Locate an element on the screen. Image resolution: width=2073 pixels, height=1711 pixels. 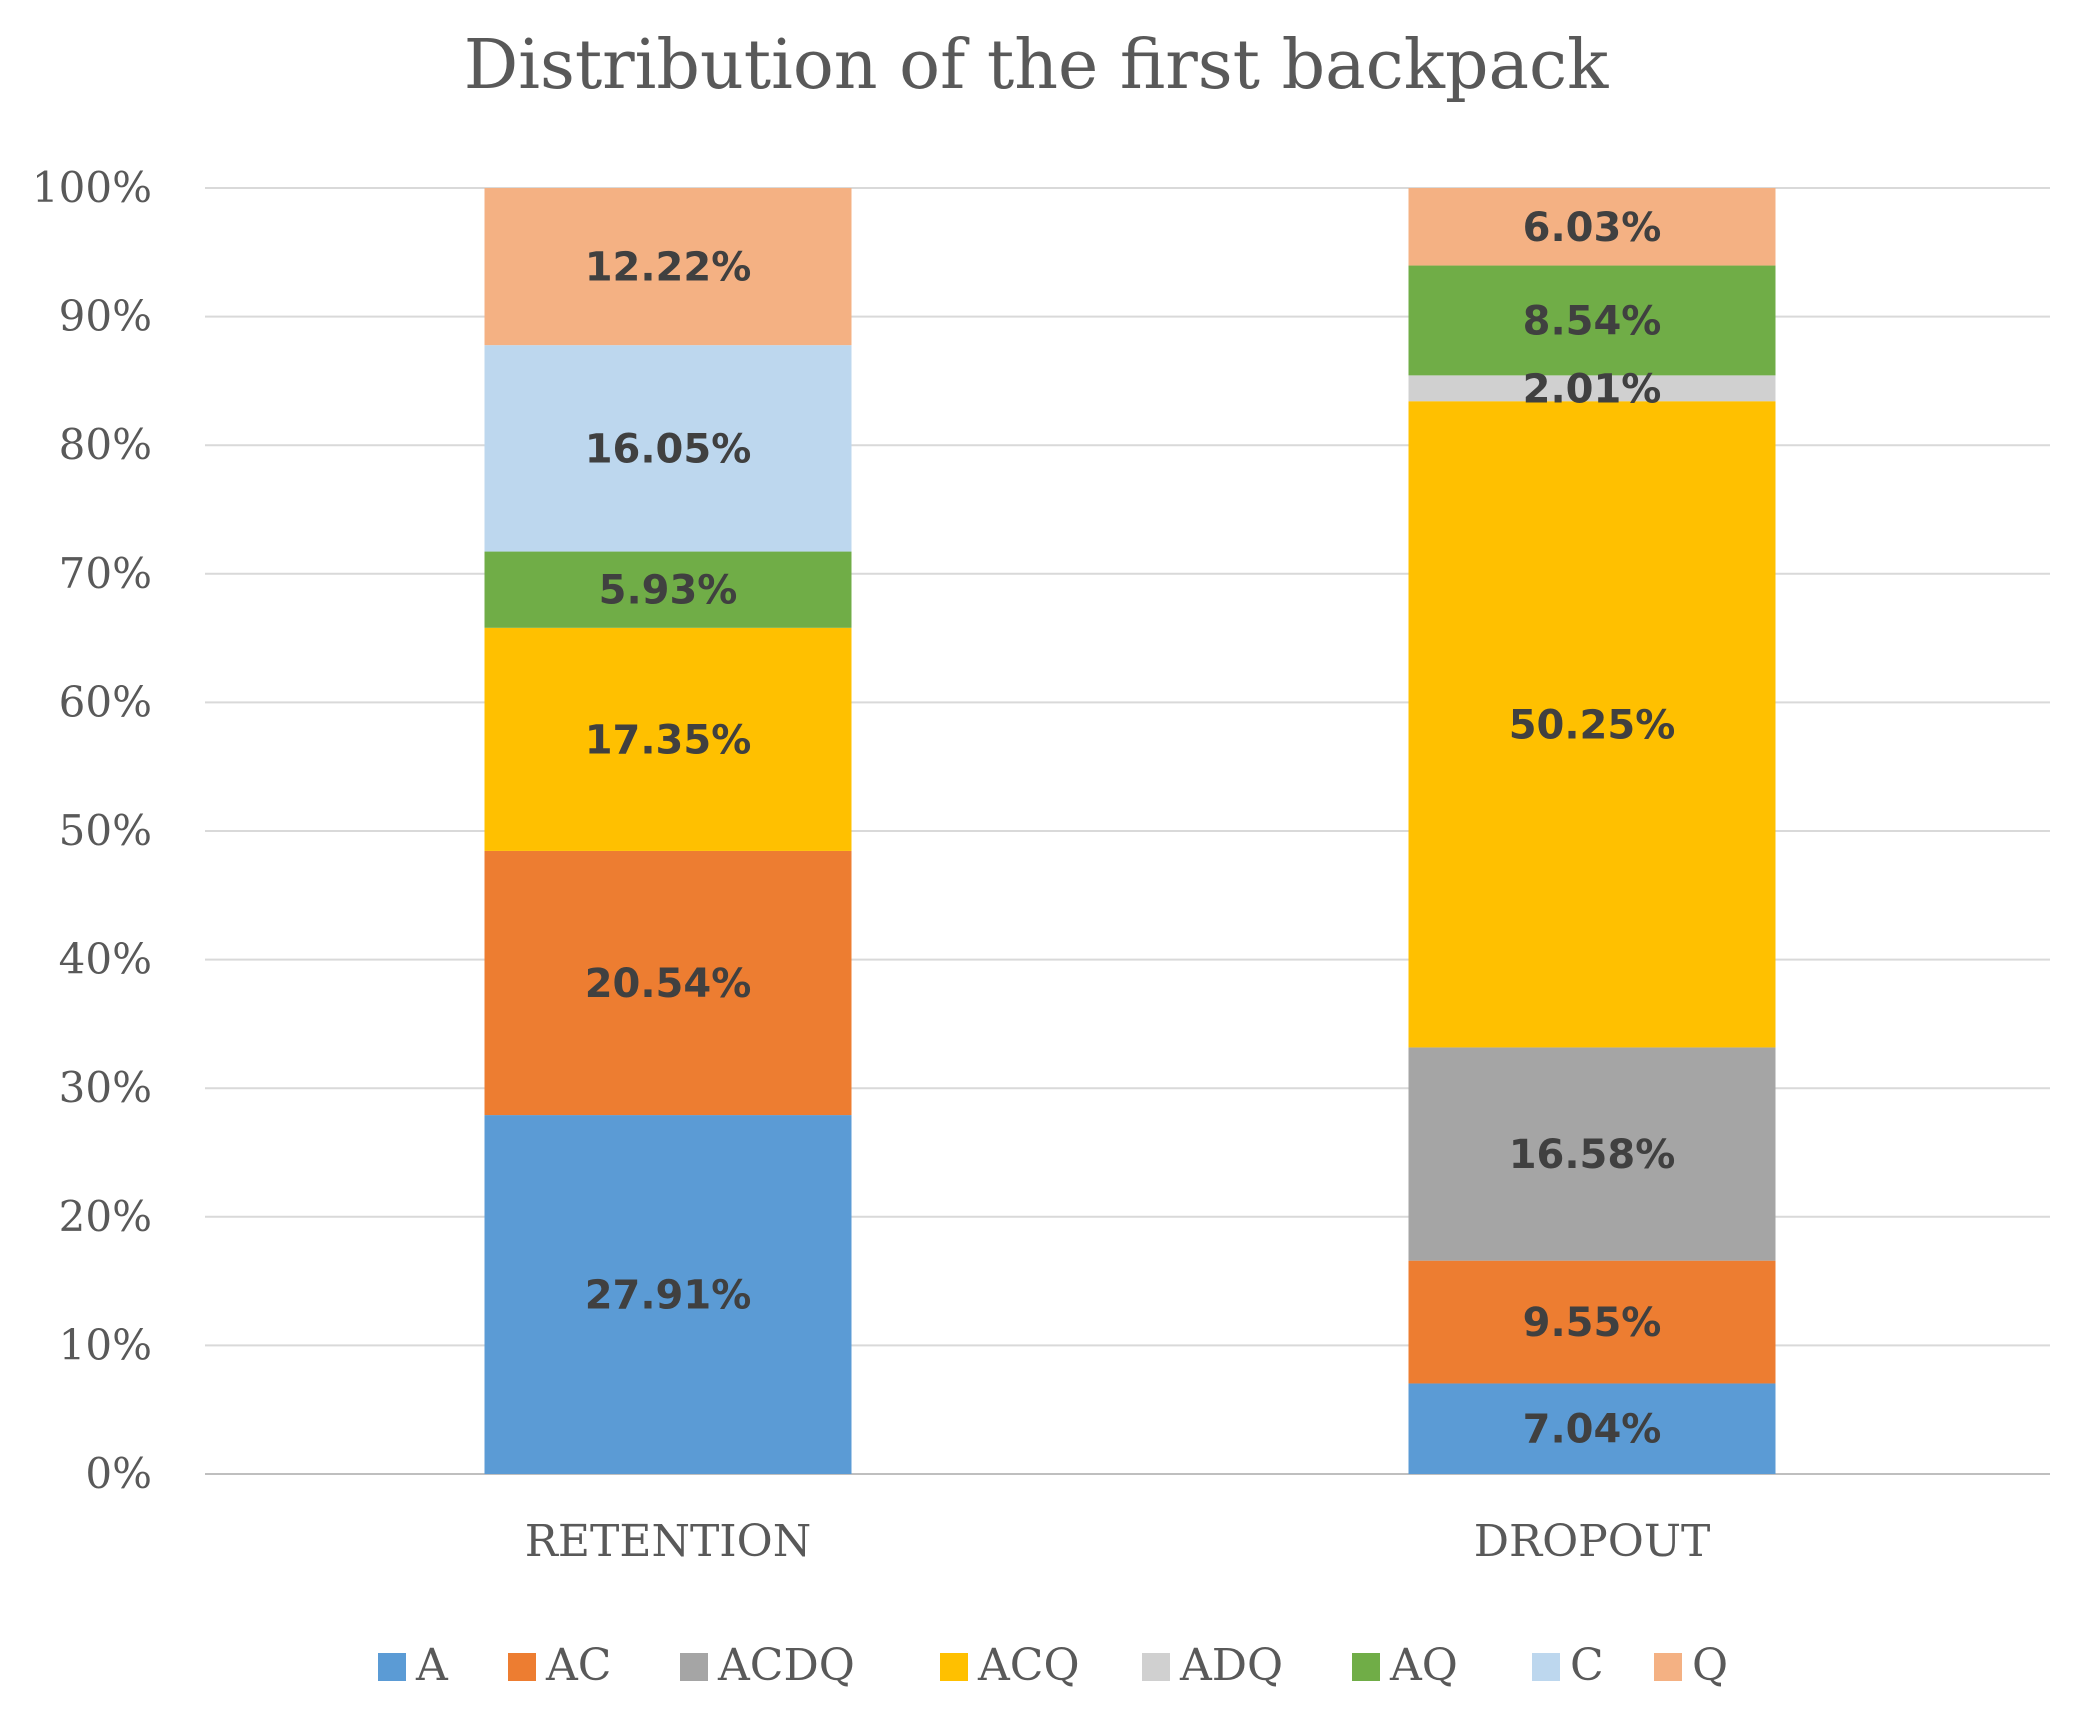
data-label: 27.91% is located at coordinates (668, 1296).